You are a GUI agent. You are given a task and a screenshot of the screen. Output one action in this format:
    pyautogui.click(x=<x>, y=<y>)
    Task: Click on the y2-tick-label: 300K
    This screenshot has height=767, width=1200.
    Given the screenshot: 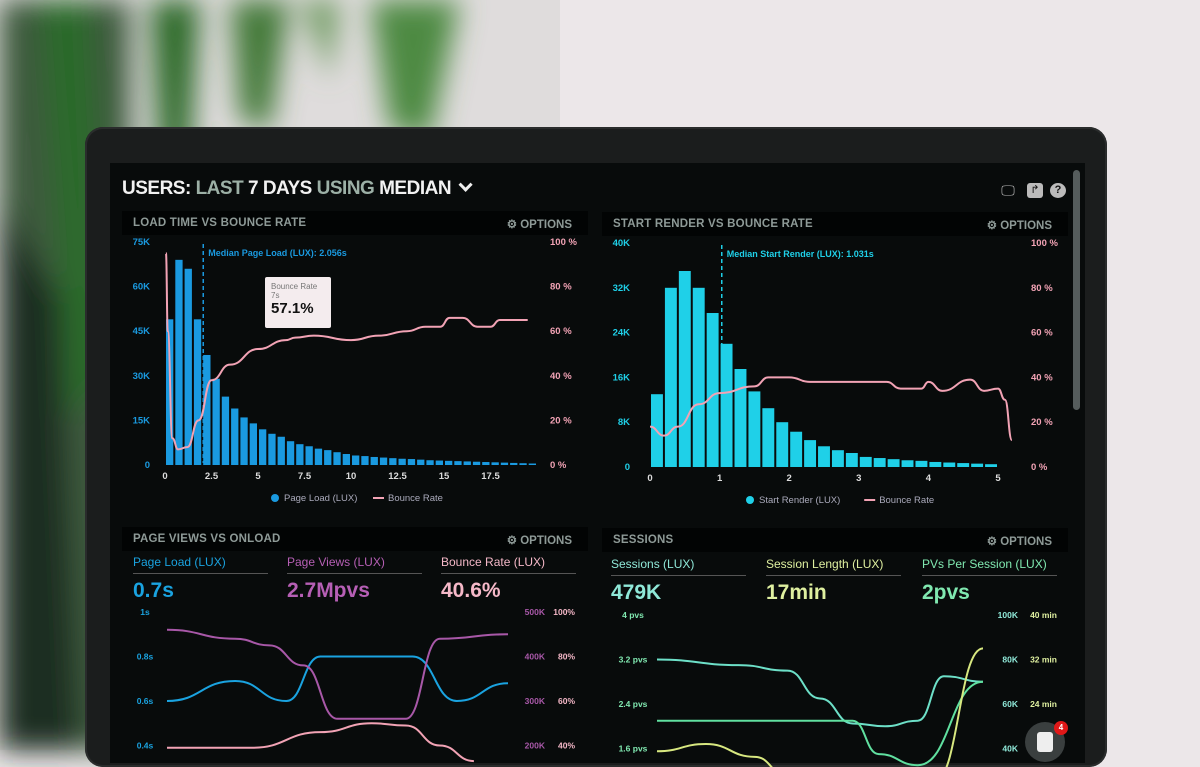 What is the action you would take?
    pyautogui.click(x=535, y=701)
    